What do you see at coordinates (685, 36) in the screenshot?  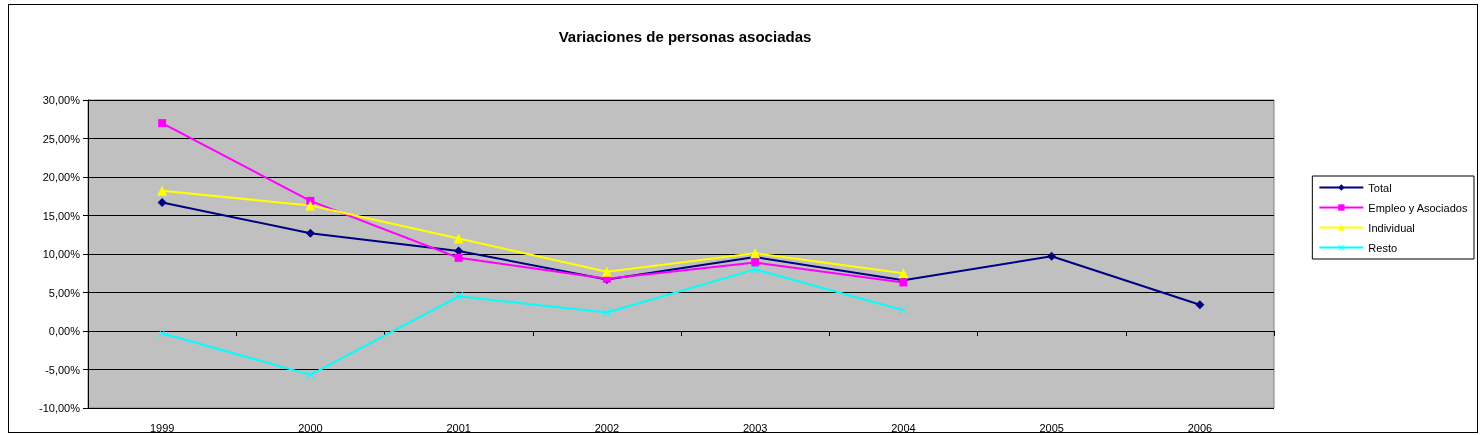 I see `chart-title: Variaciones de personas asociadas` at bounding box center [685, 36].